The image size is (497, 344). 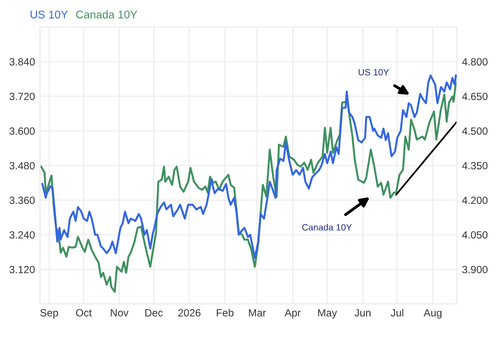 I want to click on x-tick-label: Oct, so click(x=84, y=313).